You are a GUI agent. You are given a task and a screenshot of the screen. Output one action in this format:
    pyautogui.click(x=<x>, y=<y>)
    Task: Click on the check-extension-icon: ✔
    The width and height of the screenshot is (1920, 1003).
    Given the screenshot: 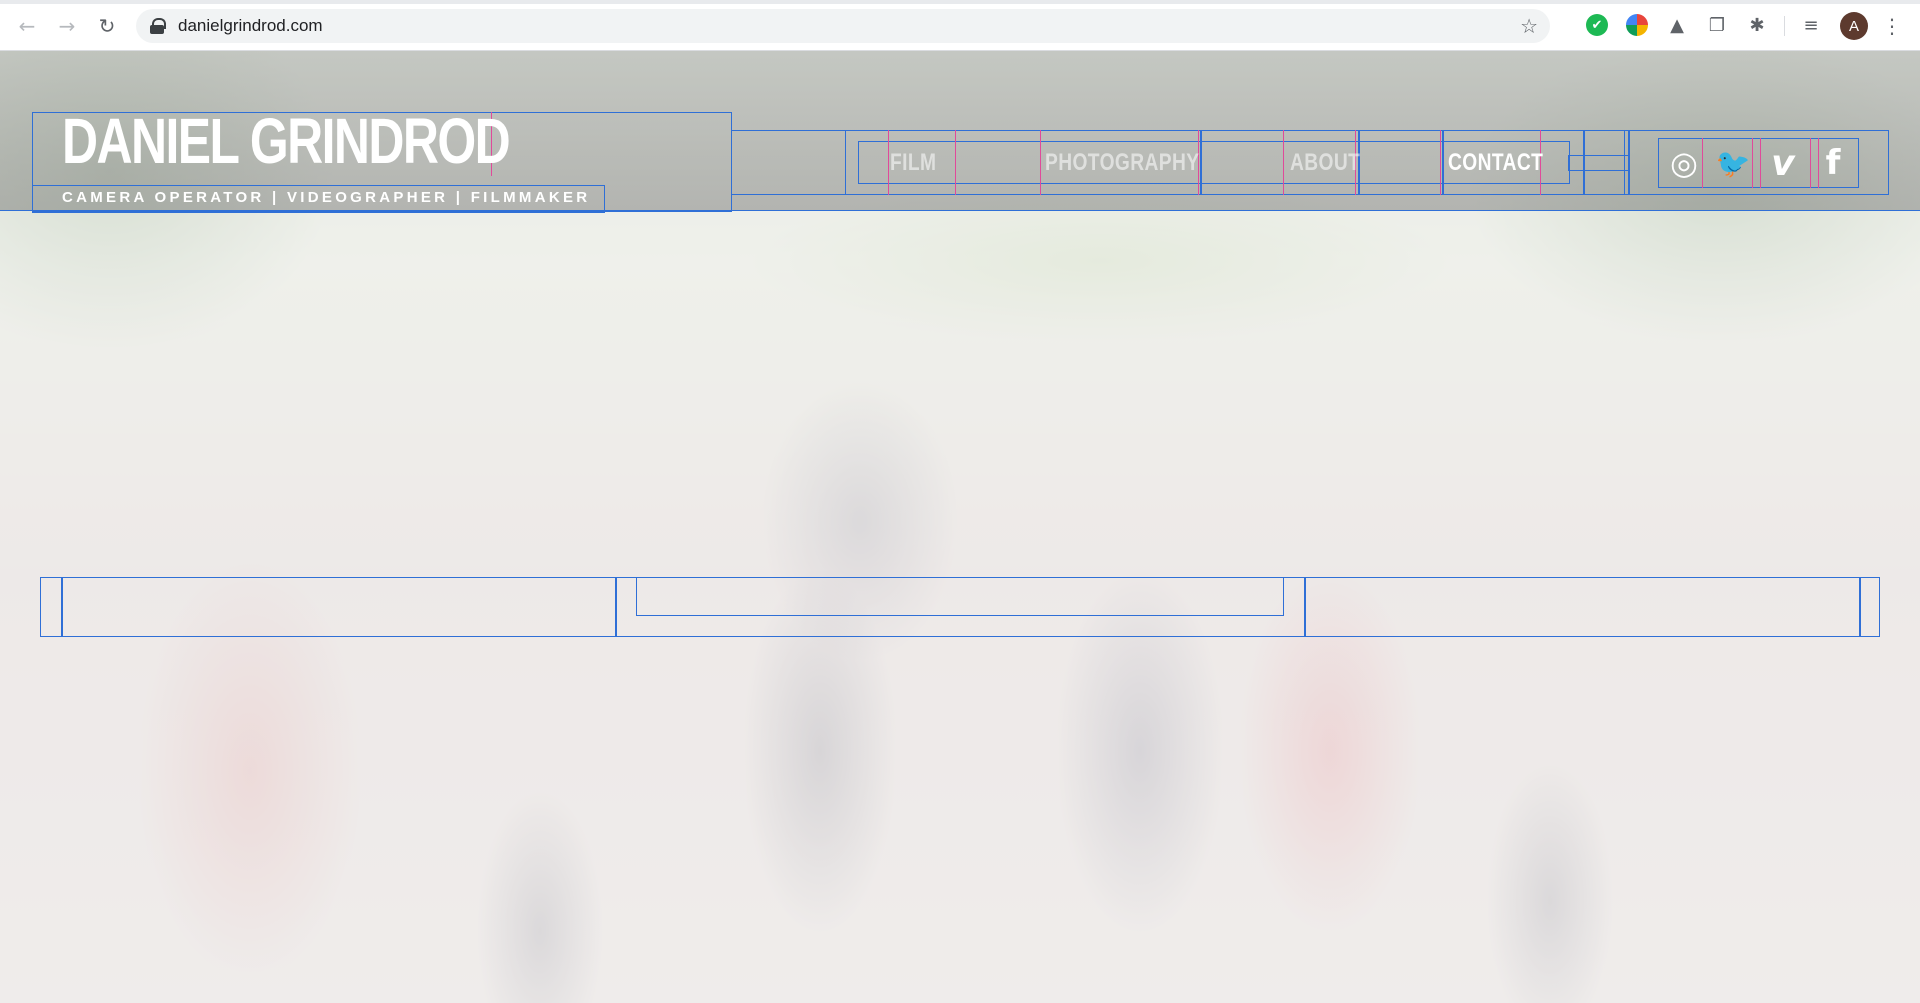 What is the action you would take?
    pyautogui.click(x=1597, y=25)
    